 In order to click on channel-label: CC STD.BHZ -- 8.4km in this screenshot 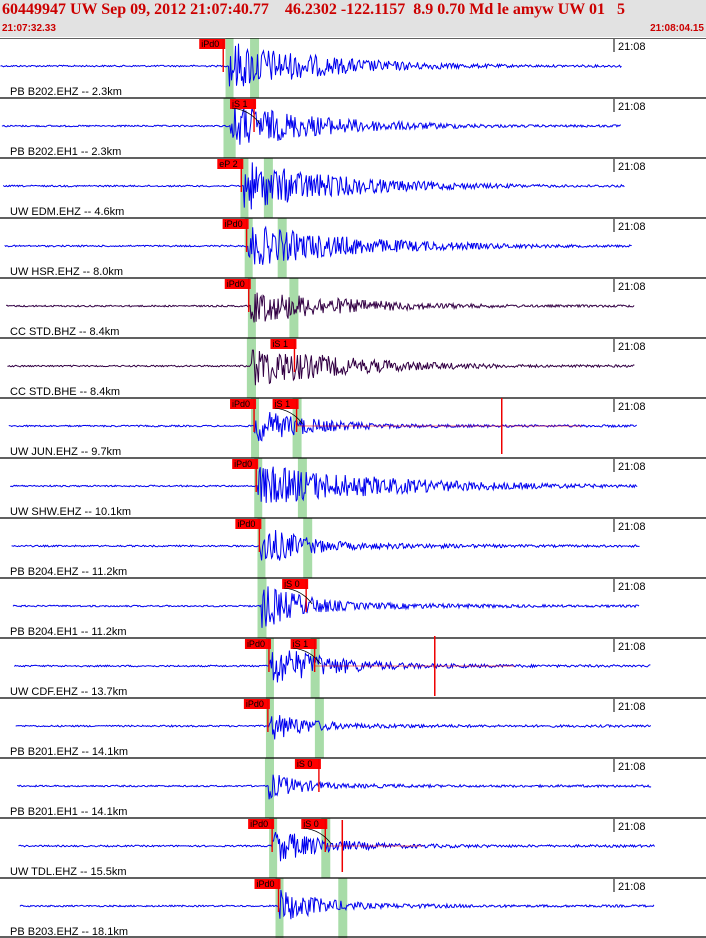, I will do `click(64, 332)`.